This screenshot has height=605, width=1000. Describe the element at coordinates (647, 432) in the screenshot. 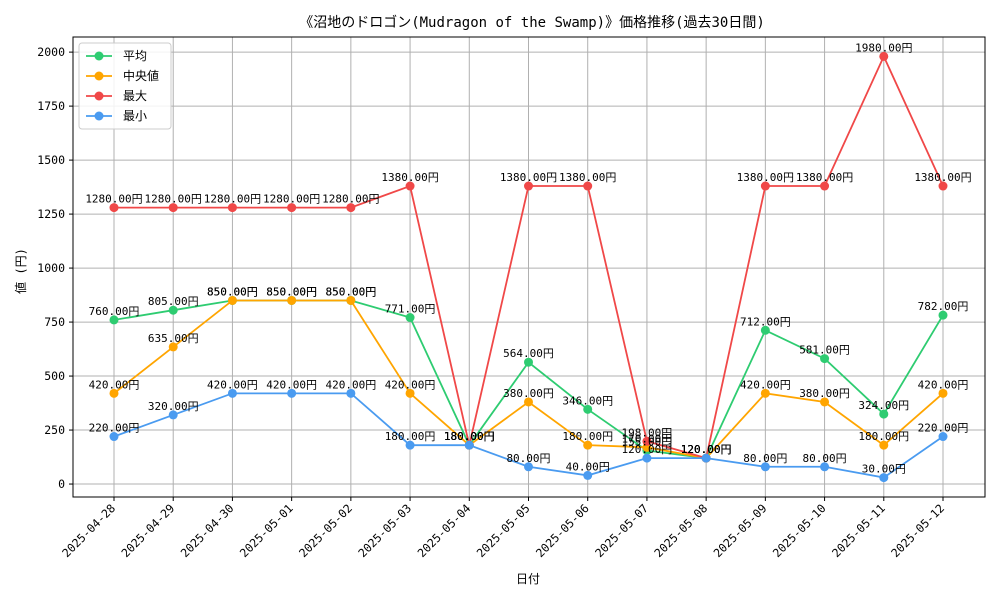

I see `data-label: 198.00円` at that location.